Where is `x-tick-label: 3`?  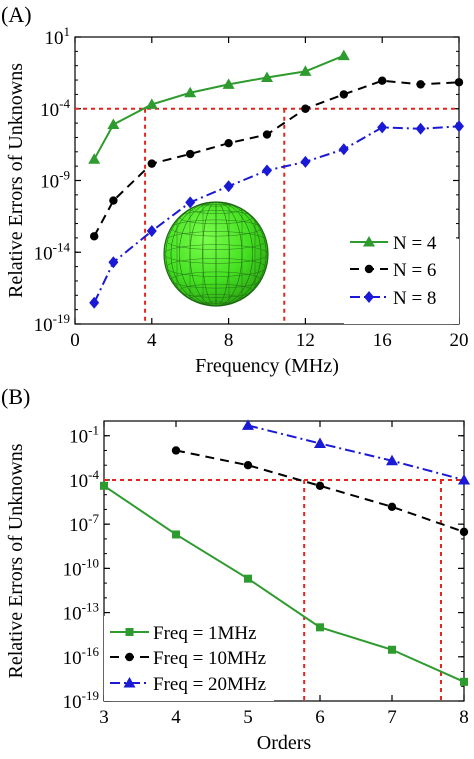 x-tick-label: 3 is located at coordinates (104, 717).